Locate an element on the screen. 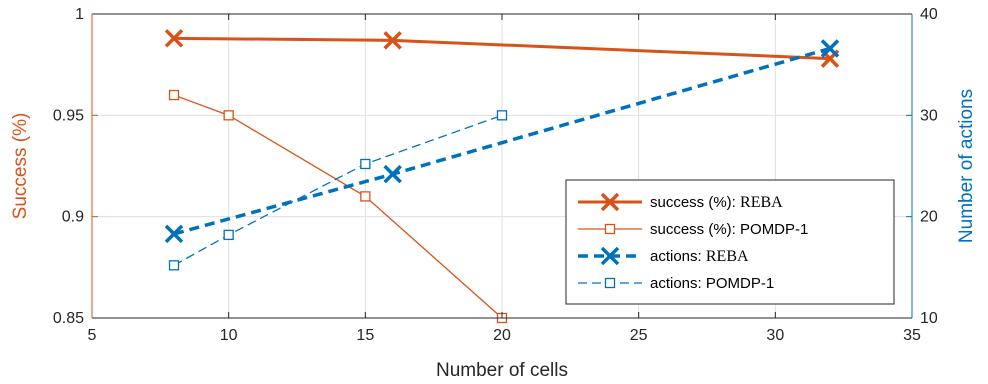 Image resolution: width=988 pixels, height=384 pixels. right-y-axis-title: Number of actions is located at coordinates (966, 166).